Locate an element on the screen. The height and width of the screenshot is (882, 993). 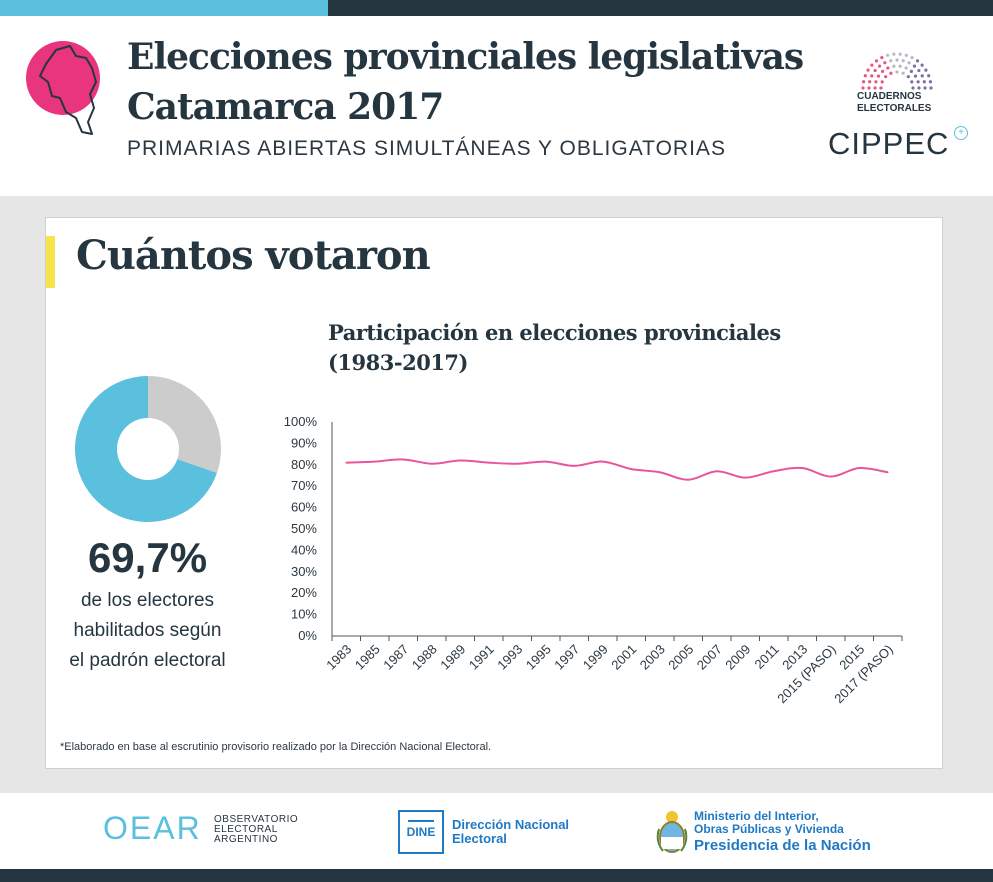
dine-name: Dirección Nacional Electoral is located at coordinates (510, 832).